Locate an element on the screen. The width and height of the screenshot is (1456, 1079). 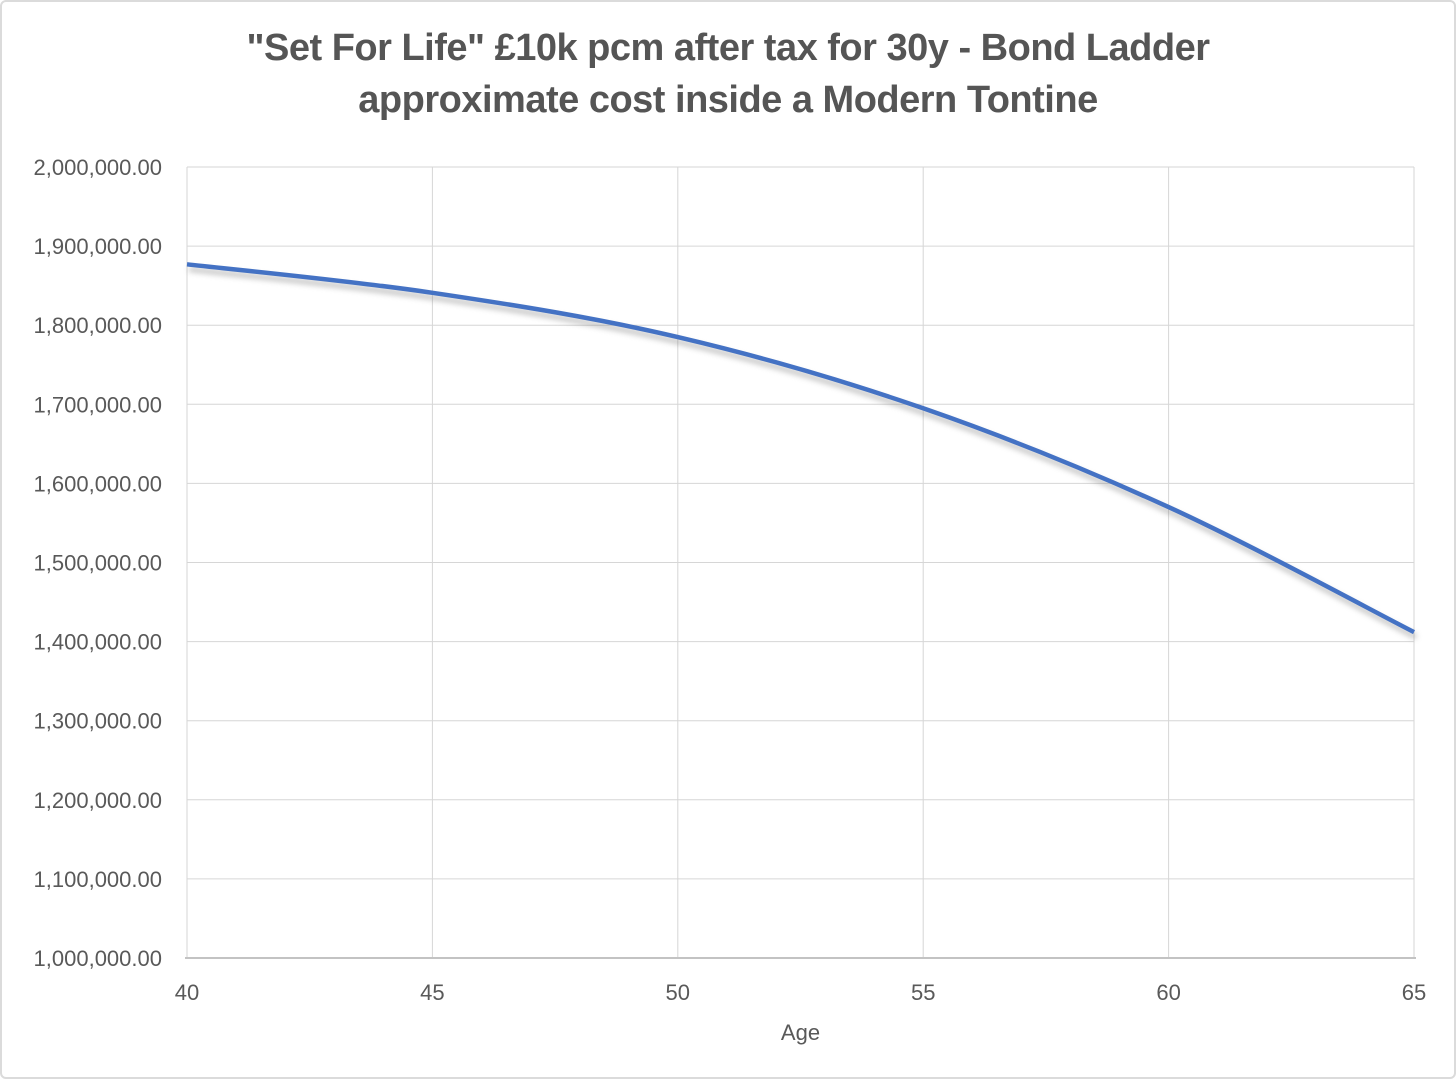
y-tick-label: 1,200,000.00 is located at coordinates (98, 800).